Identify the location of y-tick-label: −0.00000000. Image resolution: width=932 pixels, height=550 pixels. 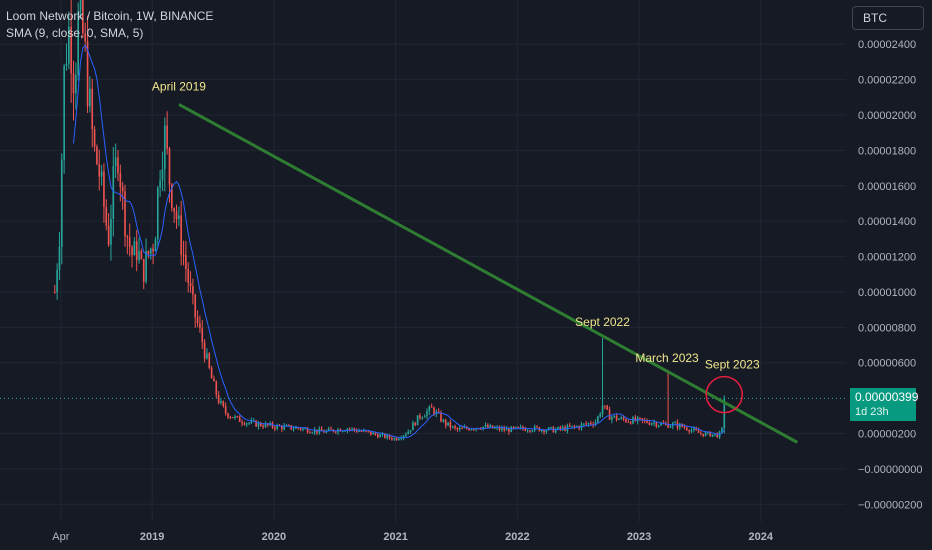
(890, 470).